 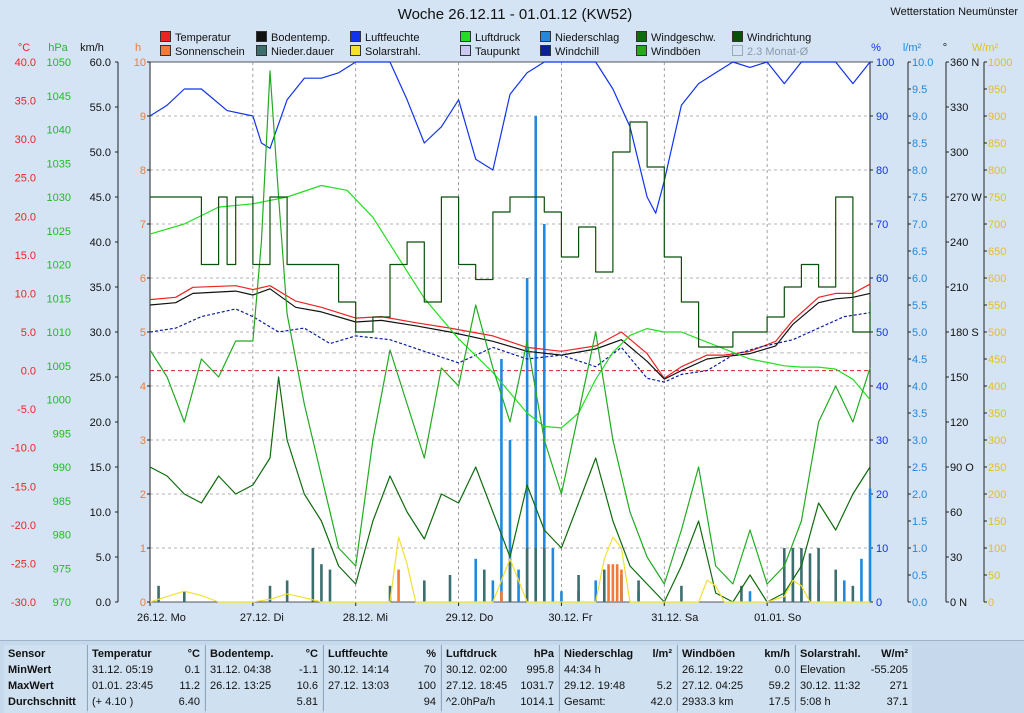 What do you see at coordinates (45, 704) in the screenshot?
I see `stats-row: Durchschnitt` at bounding box center [45, 704].